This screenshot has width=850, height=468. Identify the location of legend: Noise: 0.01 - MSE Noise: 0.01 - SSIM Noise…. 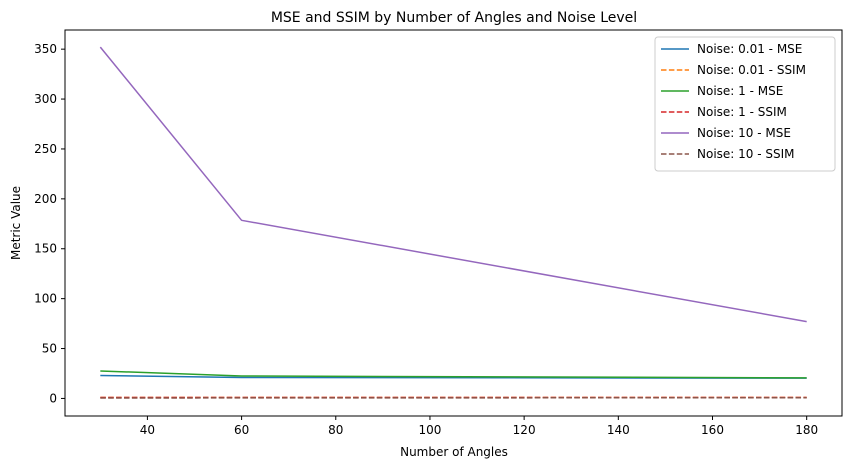
(745, 104).